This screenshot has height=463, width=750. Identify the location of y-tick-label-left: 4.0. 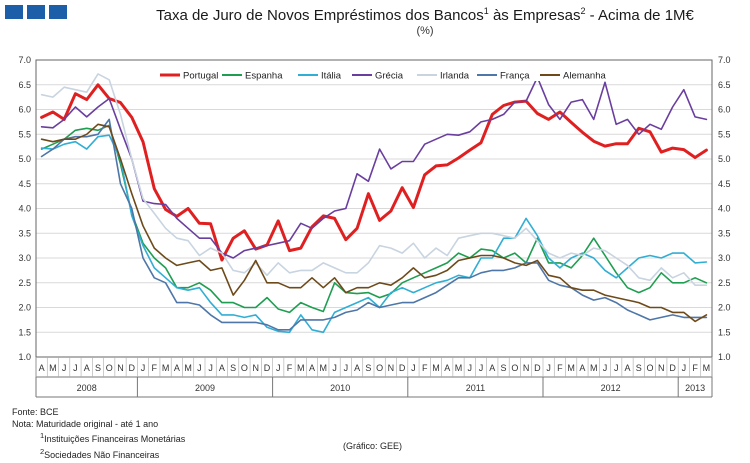
(24, 209).